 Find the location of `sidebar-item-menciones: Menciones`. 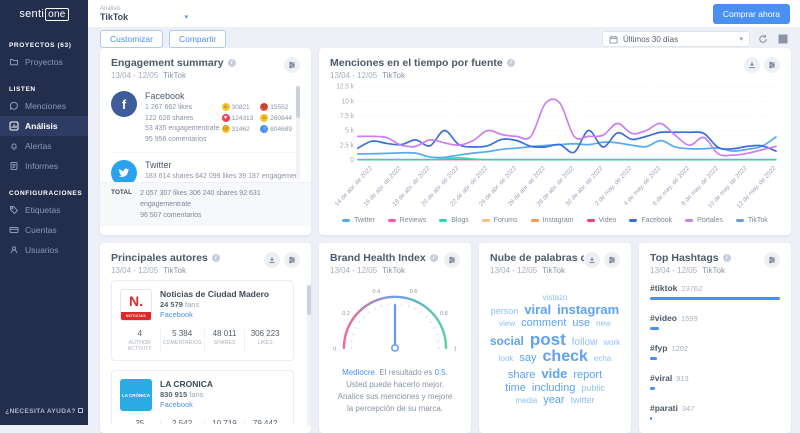

sidebar-item-menciones: Menciones is located at coordinates (44, 106).